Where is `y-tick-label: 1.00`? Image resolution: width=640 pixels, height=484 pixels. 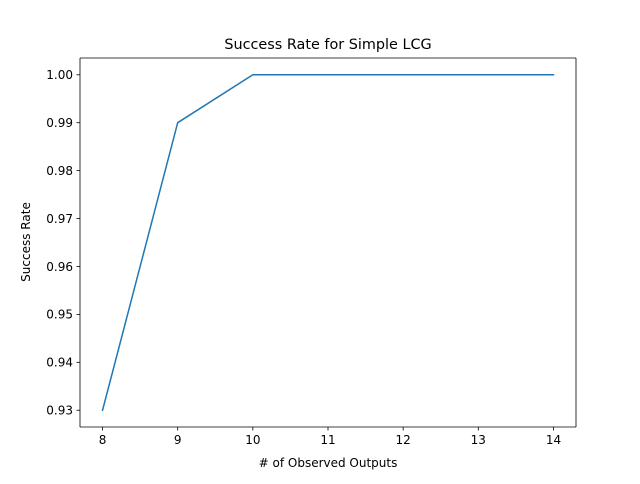
y-tick-label: 1.00 is located at coordinates (59, 75).